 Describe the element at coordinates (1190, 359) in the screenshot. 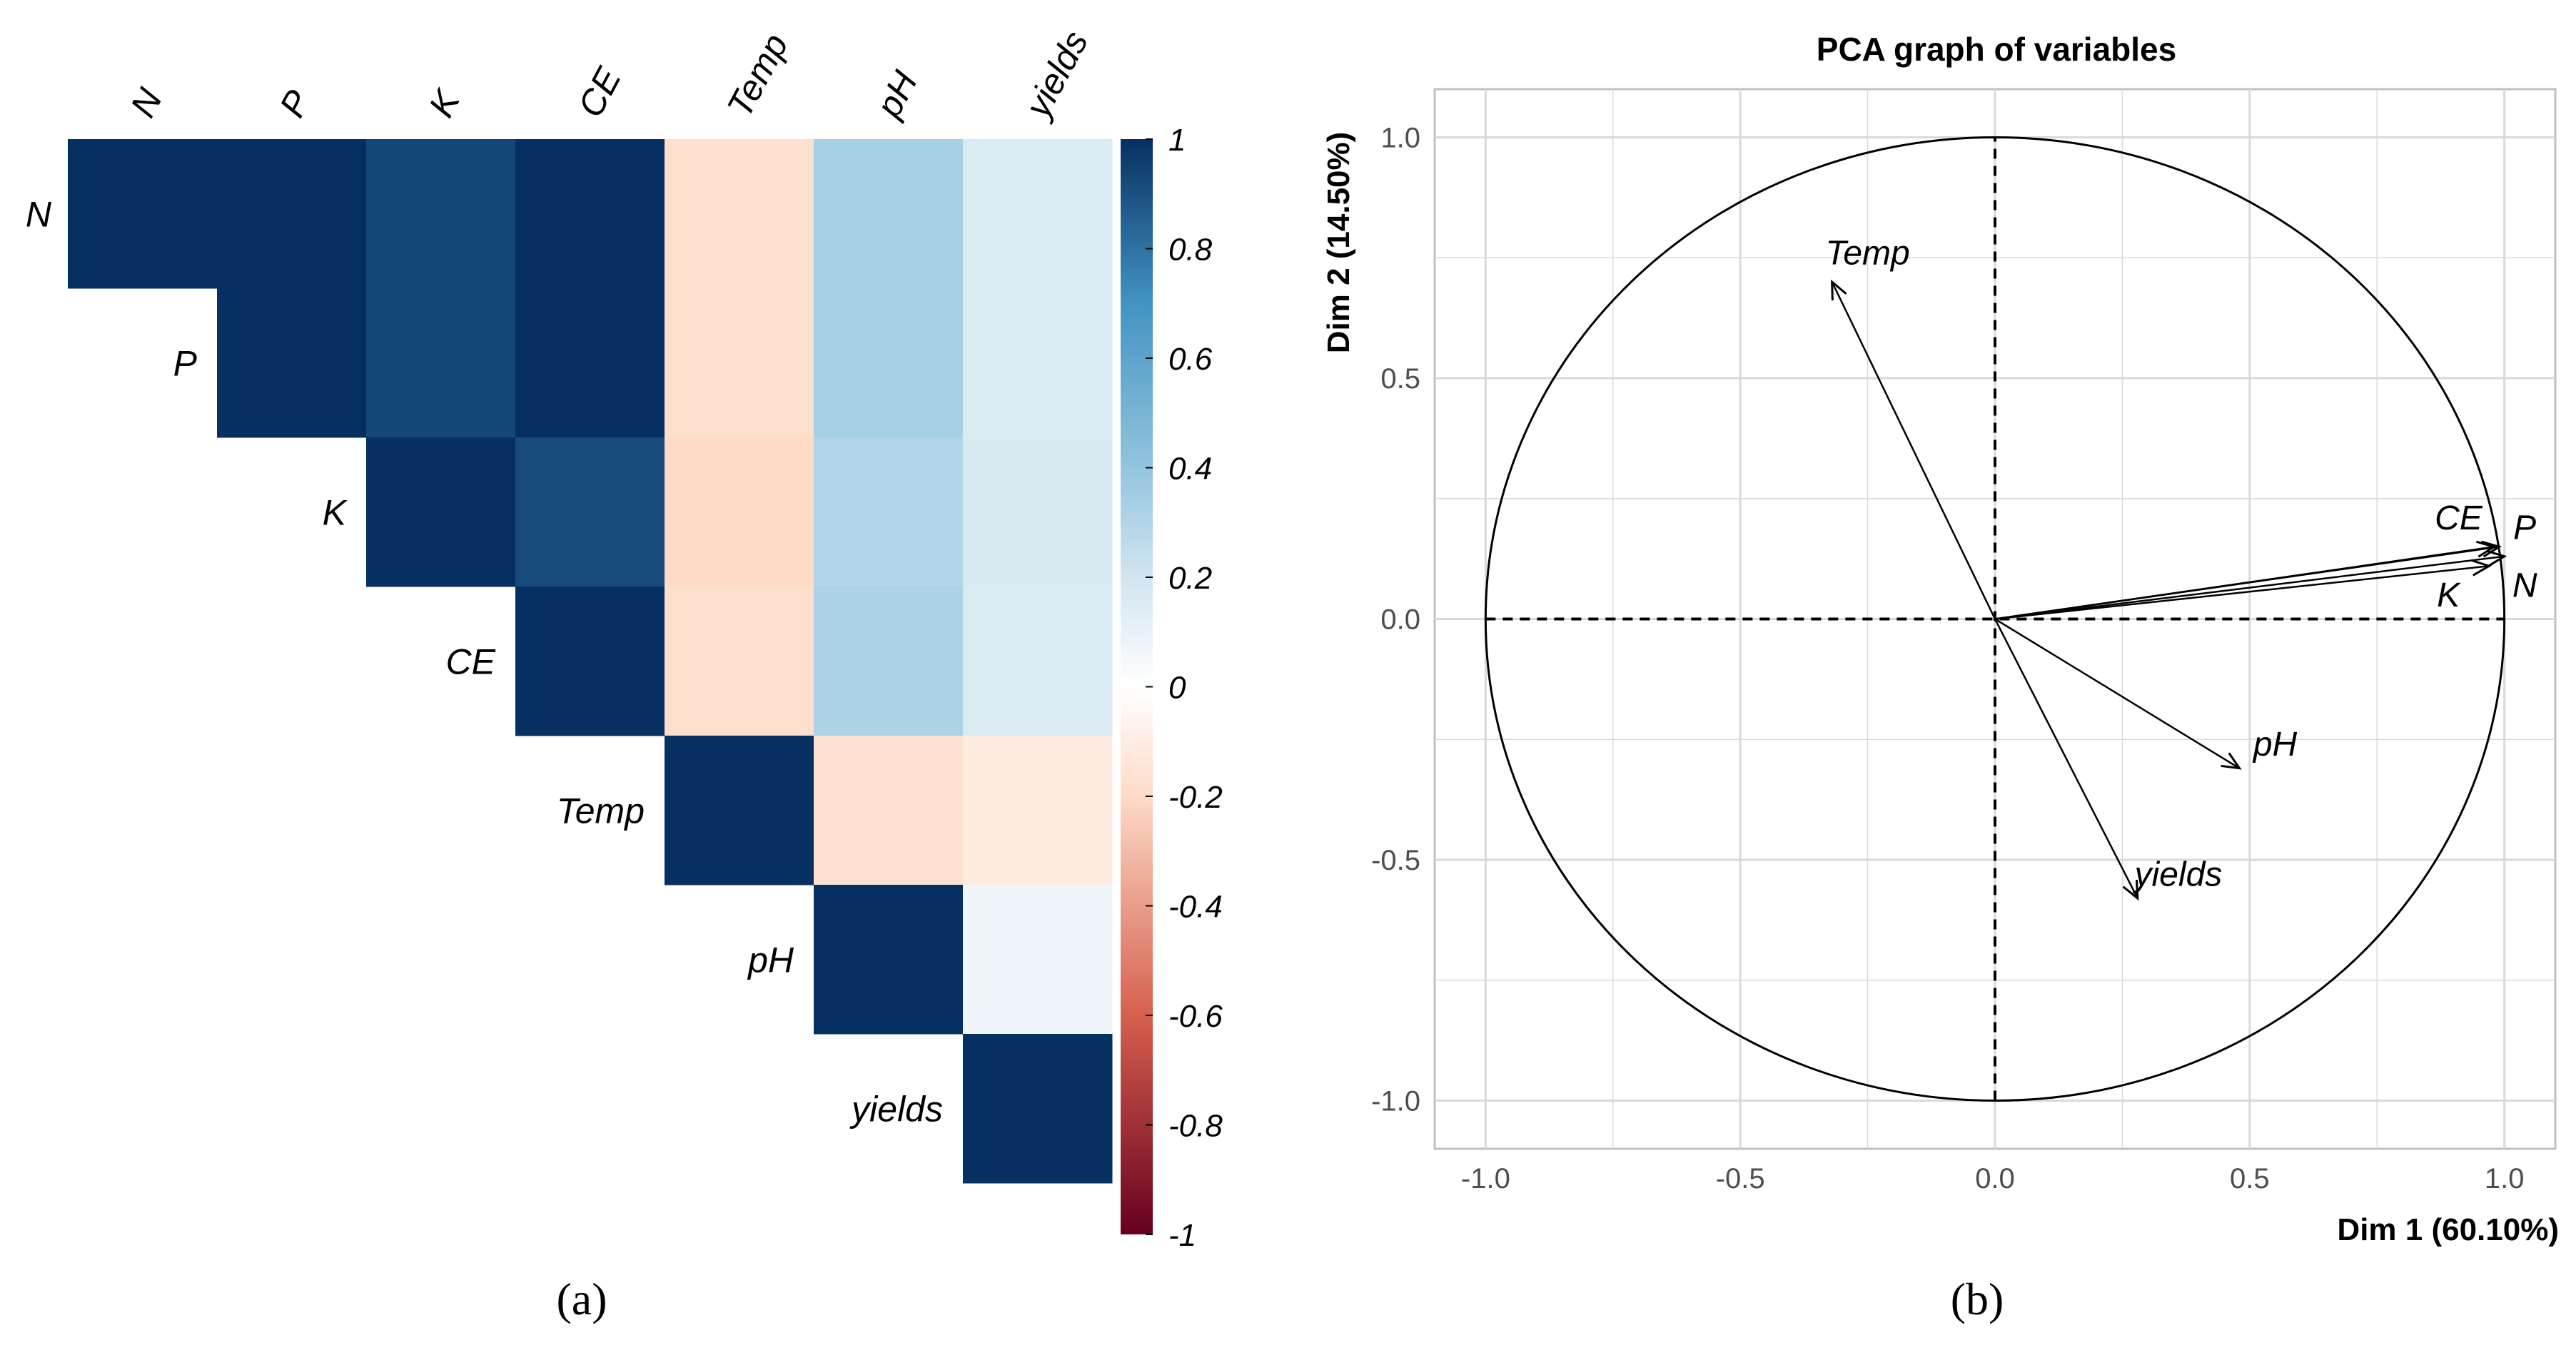

I see `colorbar-tick-label: 0.6` at that location.